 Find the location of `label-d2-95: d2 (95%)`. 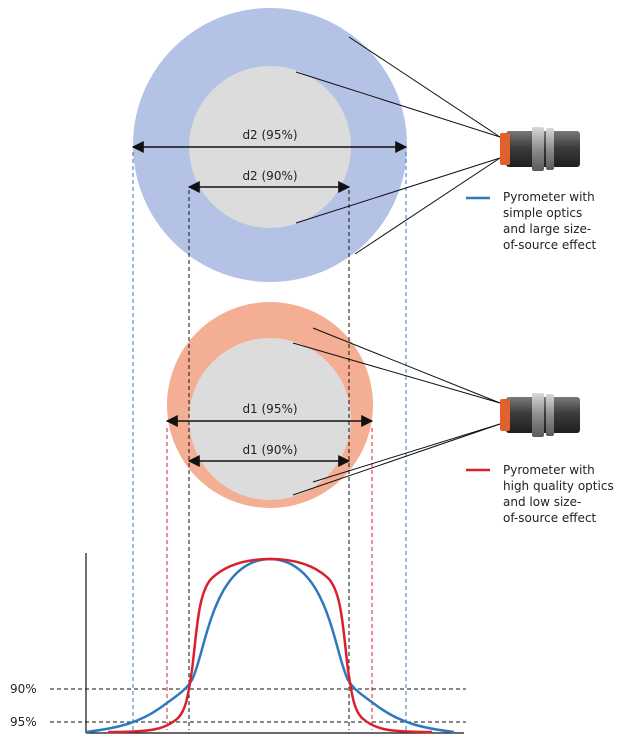

label-d2-95: d2 (95%) is located at coordinates (269, 135).